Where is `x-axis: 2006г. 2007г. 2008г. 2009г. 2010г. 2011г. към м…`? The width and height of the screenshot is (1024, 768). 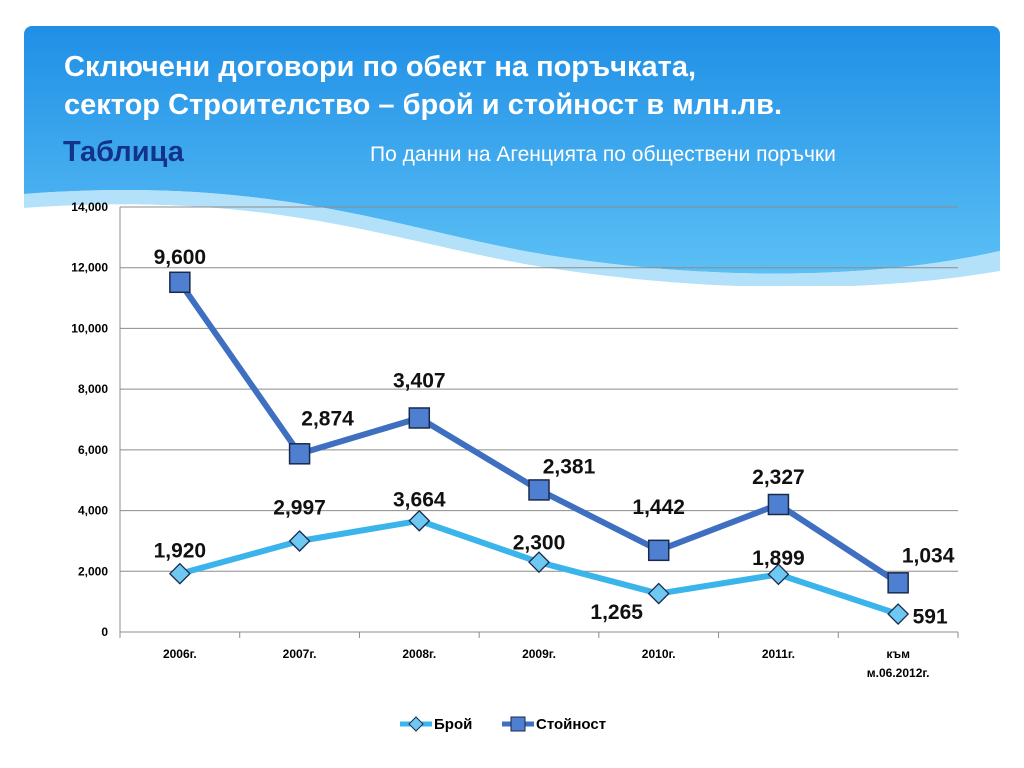 x-axis: 2006г. 2007г. 2008г. 2009г. 2010г. 2011г. към м… is located at coordinates (539, 655).